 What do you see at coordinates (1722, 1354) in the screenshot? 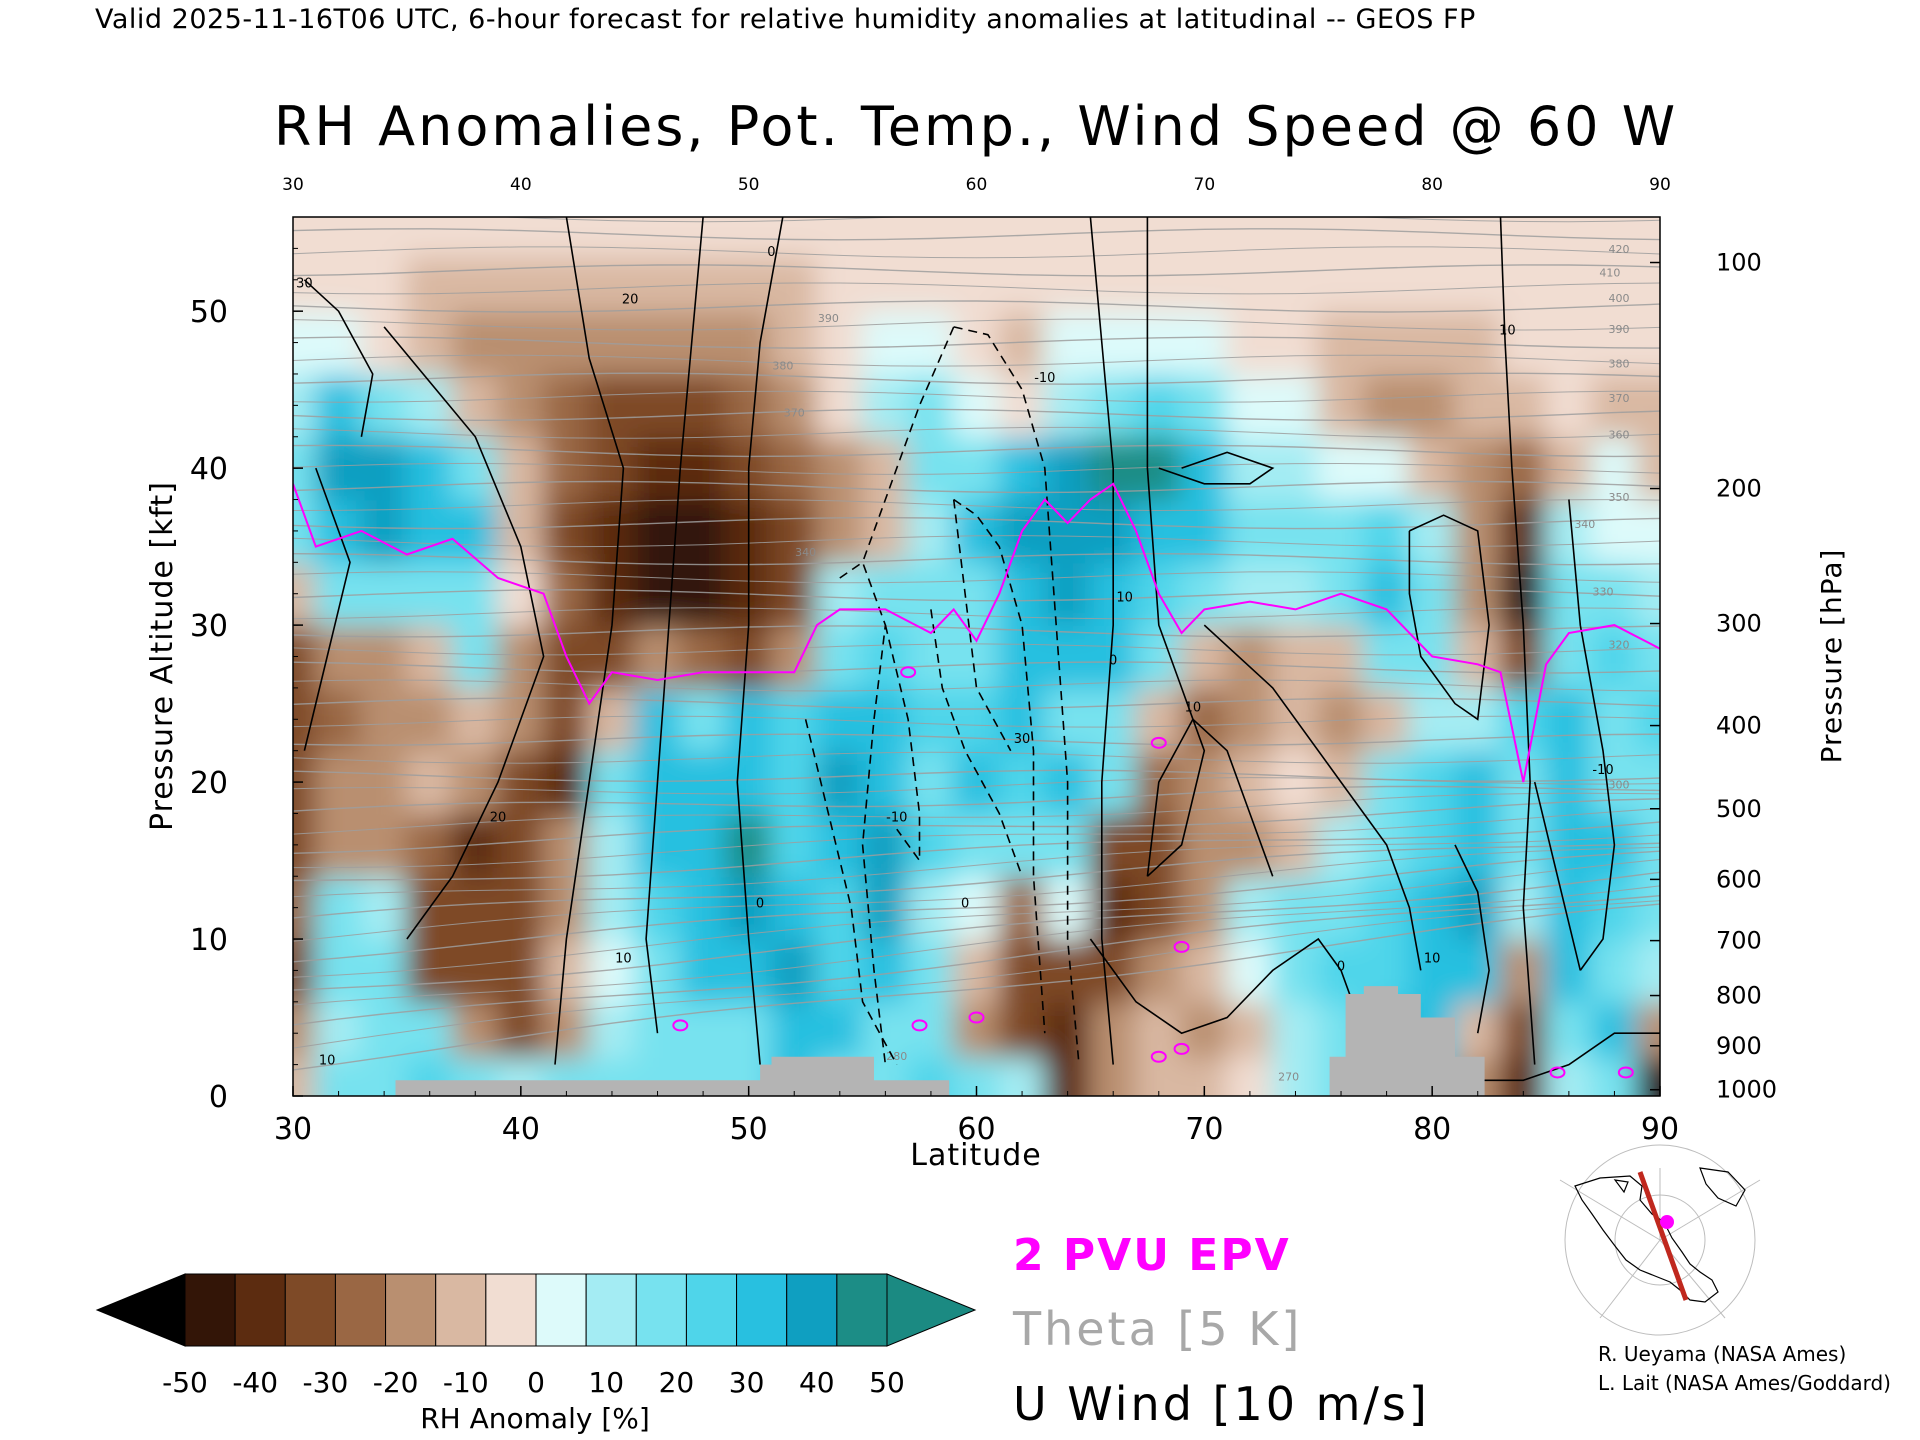
I see `credit-author-1: R. Ueyama (NASA Ames)` at bounding box center [1722, 1354].